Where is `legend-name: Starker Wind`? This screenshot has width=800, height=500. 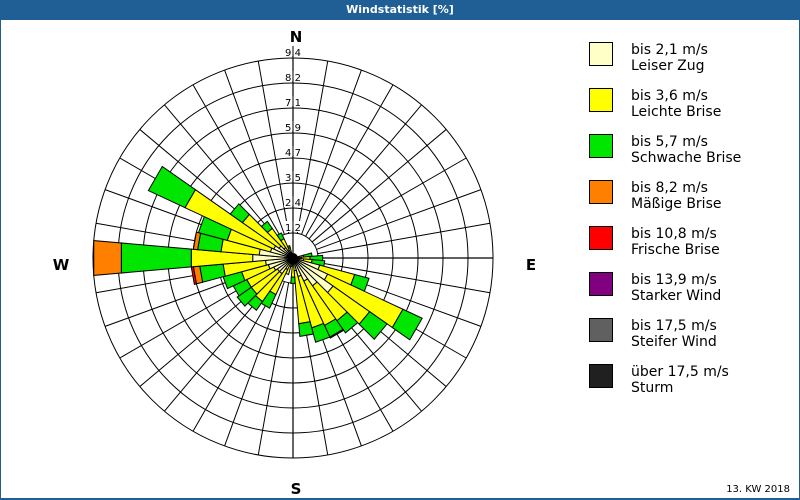 legend-name: Starker Wind is located at coordinates (676, 296).